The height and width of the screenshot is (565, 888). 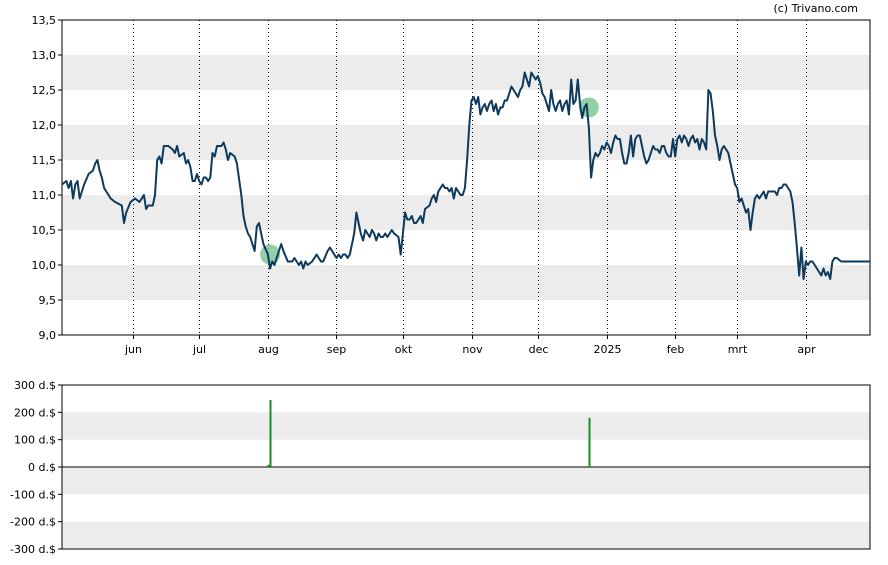 What do you see at coordinates (35, 412) in the screenshot?
I see `y-tick-label: 200 d.$` at bounding box center [35, 412].